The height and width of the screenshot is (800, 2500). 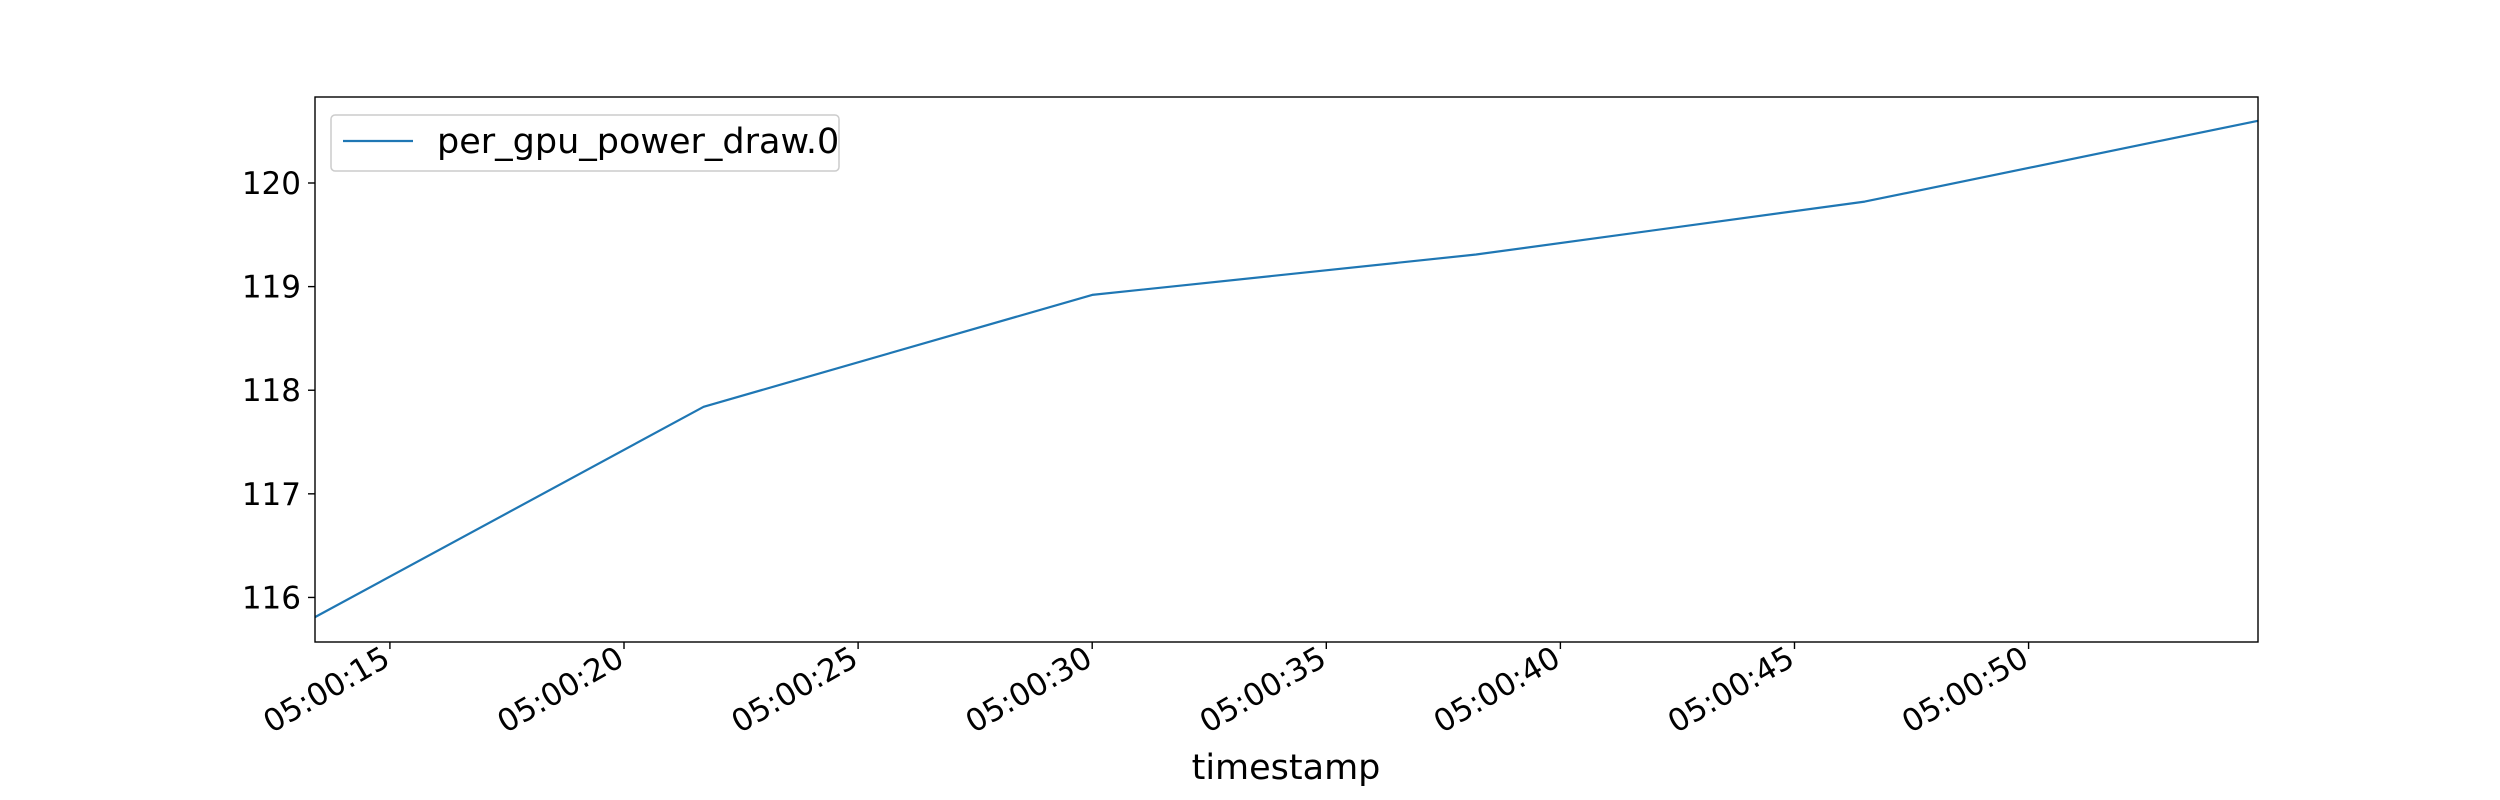 What do you see at coordinates (638, 142) in the screenshot?
I see `legend-label: per_gpu_power_draw.0` at bounding box center [638, 142].